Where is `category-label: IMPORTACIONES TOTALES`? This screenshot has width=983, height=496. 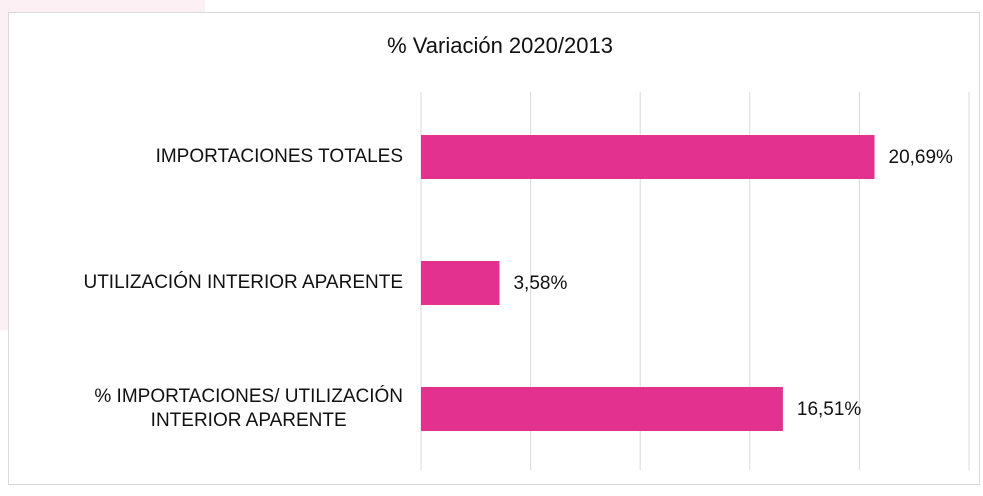
category-label: IMPORTACIONES TOTALES is located at coordinates (279, 156).